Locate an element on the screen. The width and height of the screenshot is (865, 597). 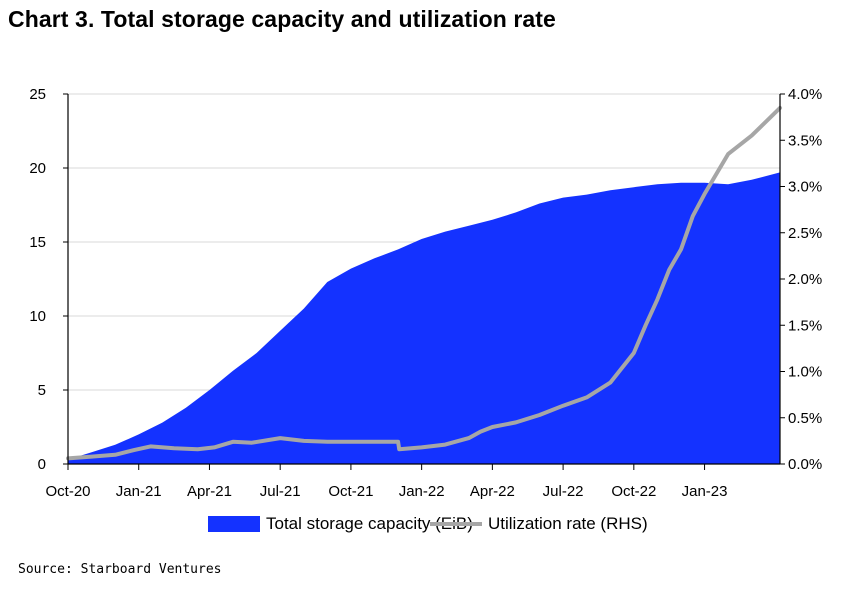
x-tick-label-Jan-22: Jan-22 is located at coordinates (422, 491).